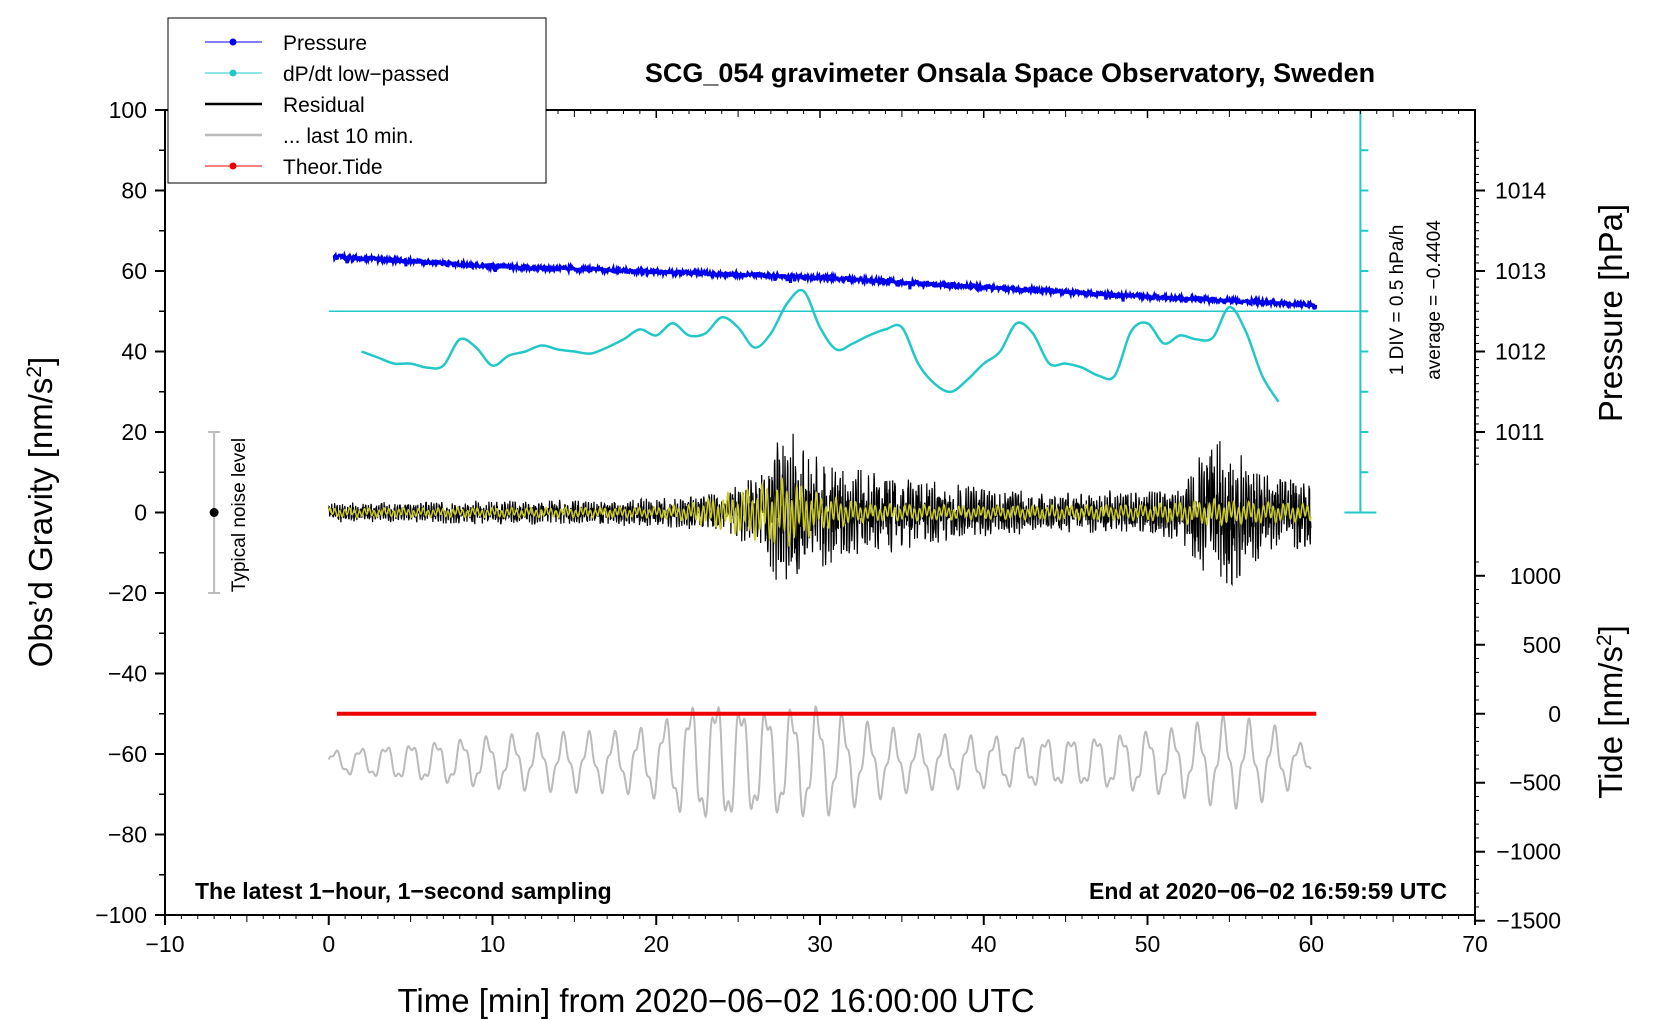  Describe the element at coordinates (134, 191) in the screenshot. I see `y-tick-label: 80` at that location.